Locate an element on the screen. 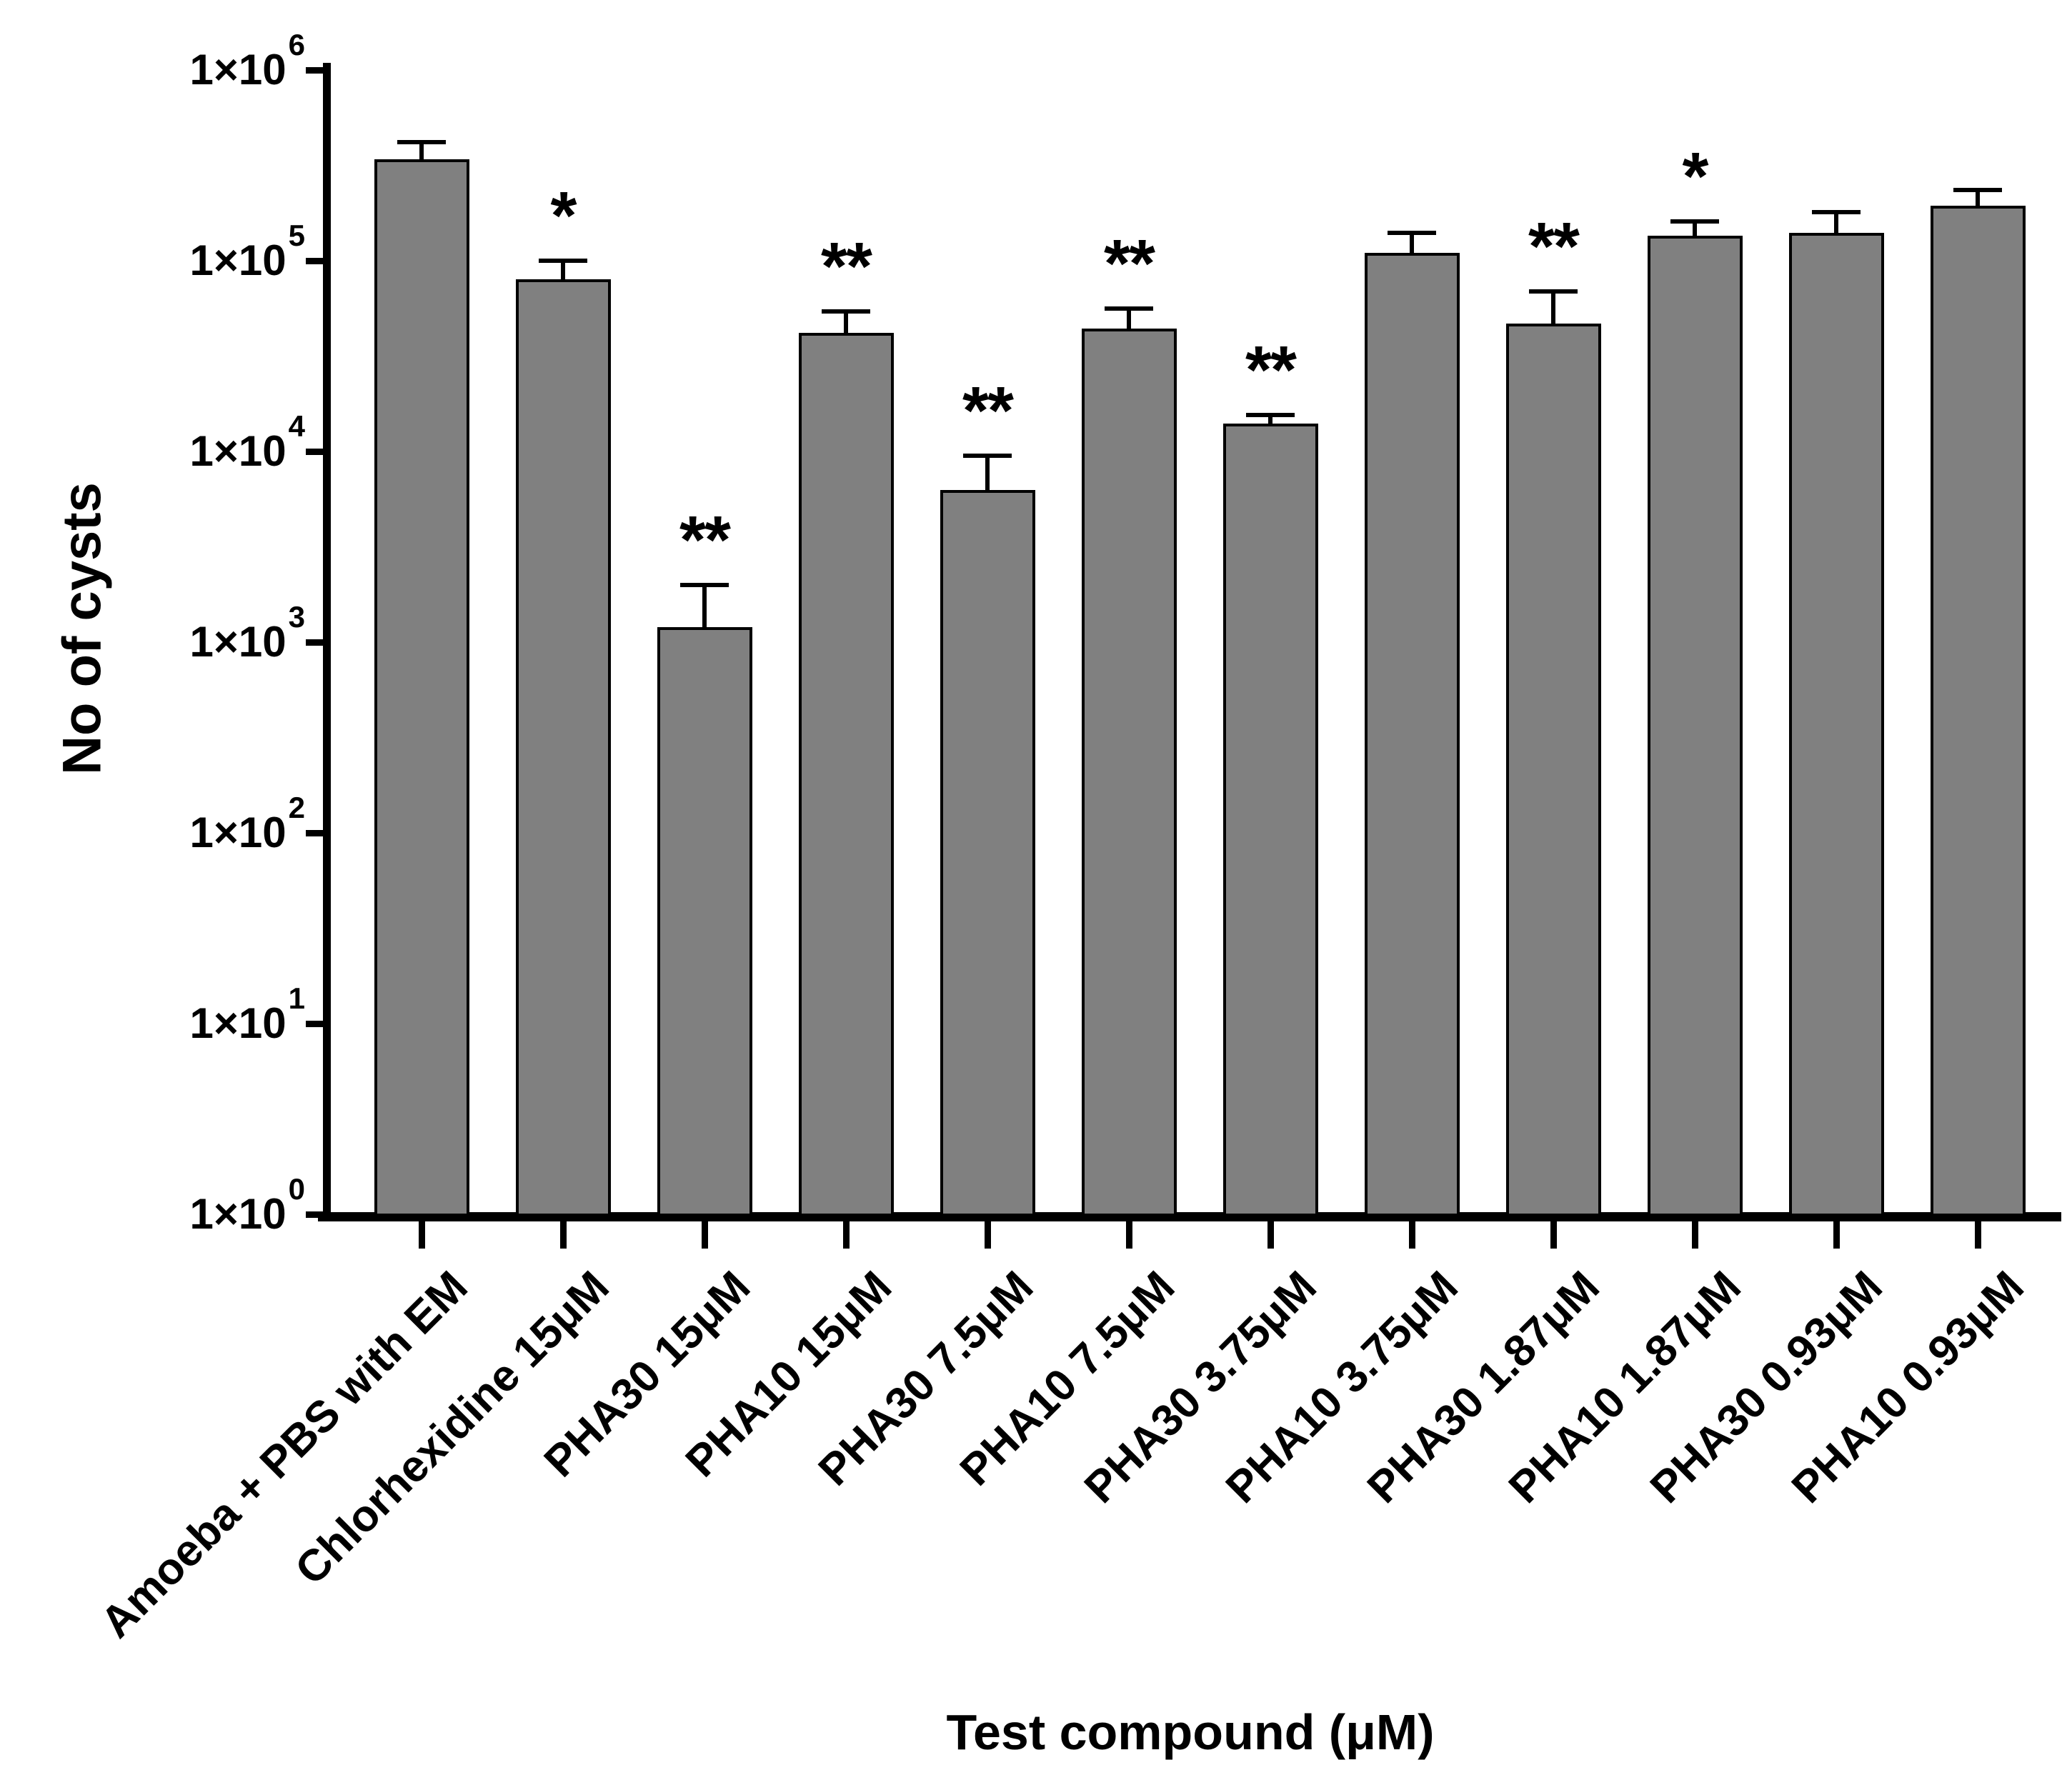 The width and height of the screenshot is (2072, 1790). y-axis-title: No of cysts is located at coordinates (82, 628).